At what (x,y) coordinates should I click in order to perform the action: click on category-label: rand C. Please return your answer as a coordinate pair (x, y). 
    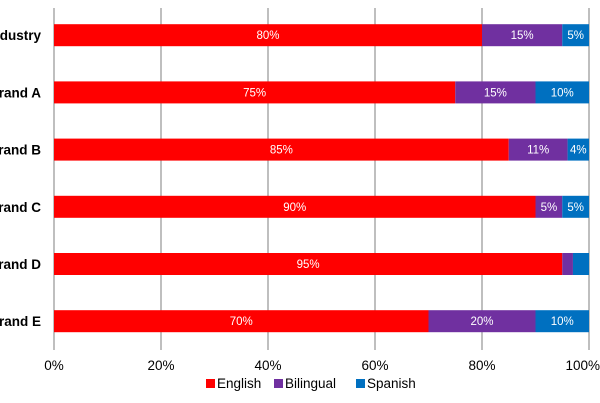
    Looking at the image, I should click on (20, 207).